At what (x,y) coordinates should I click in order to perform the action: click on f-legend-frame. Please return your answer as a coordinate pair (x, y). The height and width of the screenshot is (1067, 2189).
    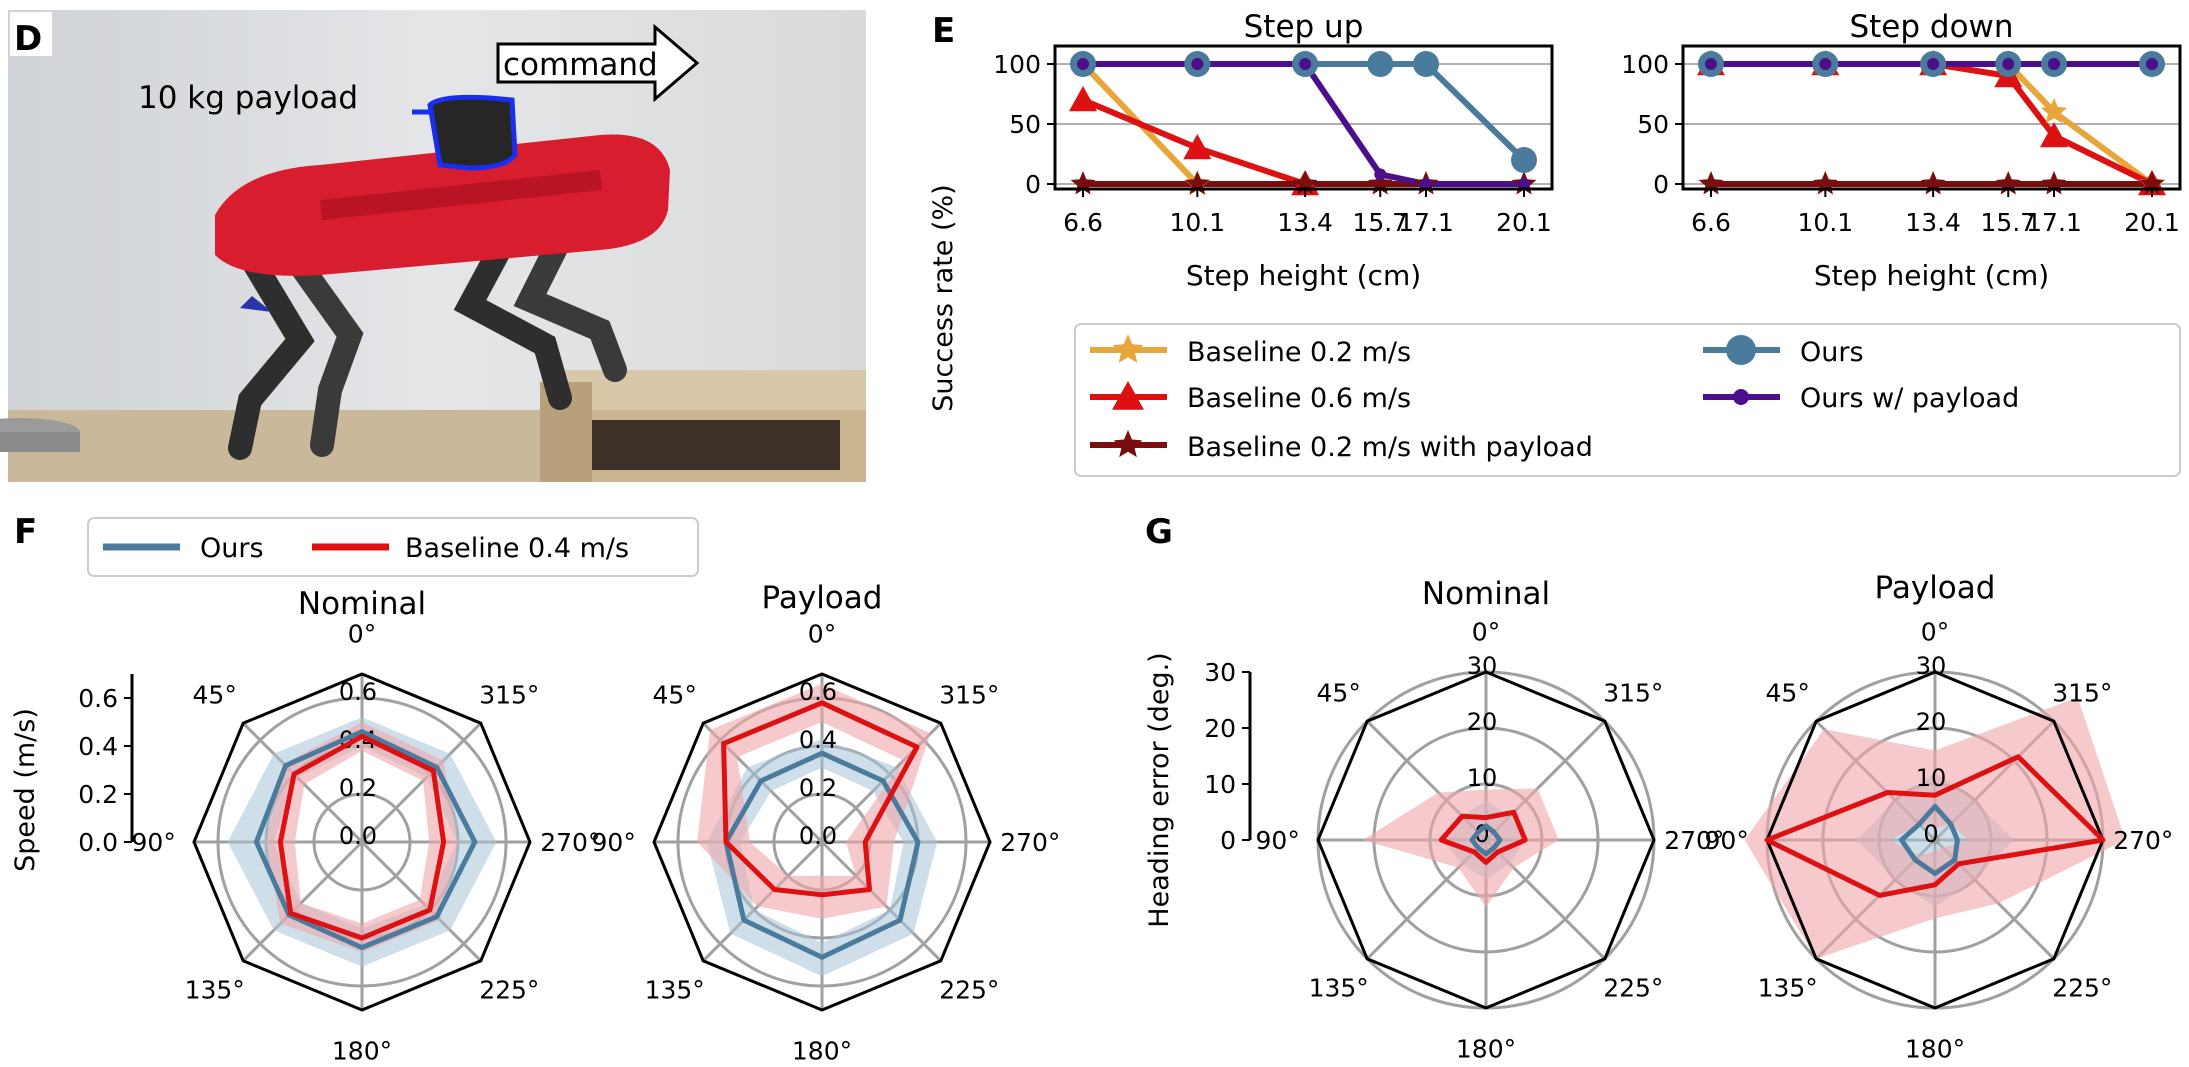
    Looking at the image, I should click on (393, 547).